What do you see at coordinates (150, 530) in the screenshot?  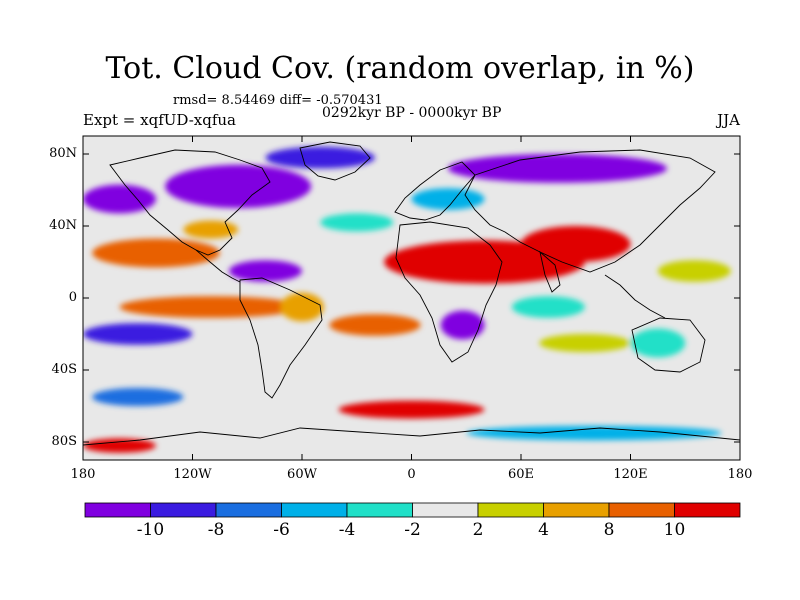 I see `colorbar-label: -10` at bounding box center [150, 530].